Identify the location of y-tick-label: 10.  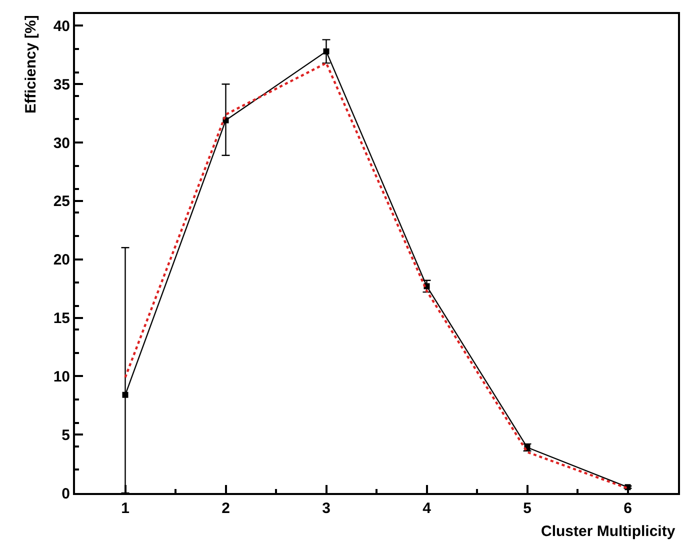
(61, 377).